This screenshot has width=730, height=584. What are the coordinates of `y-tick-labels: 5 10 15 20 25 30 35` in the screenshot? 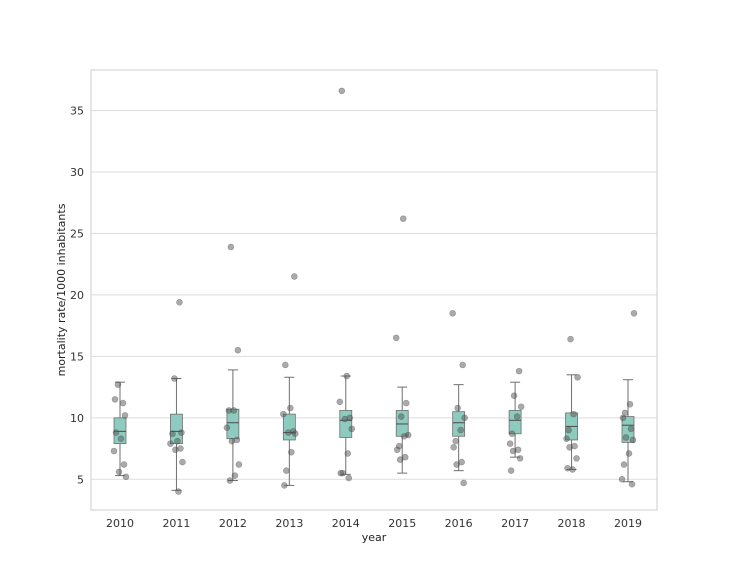 It's located at (77, 296).